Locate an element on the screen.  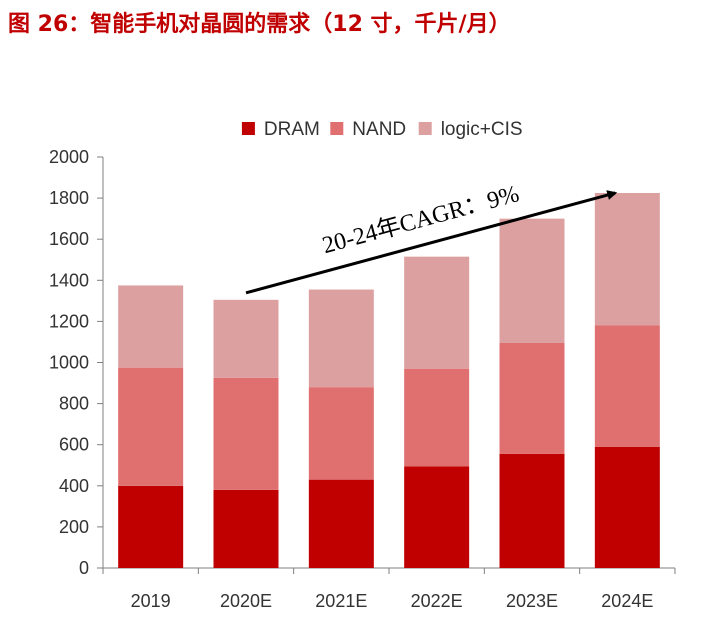
y-tick-label: 600 is located at coordinates (74, 445).